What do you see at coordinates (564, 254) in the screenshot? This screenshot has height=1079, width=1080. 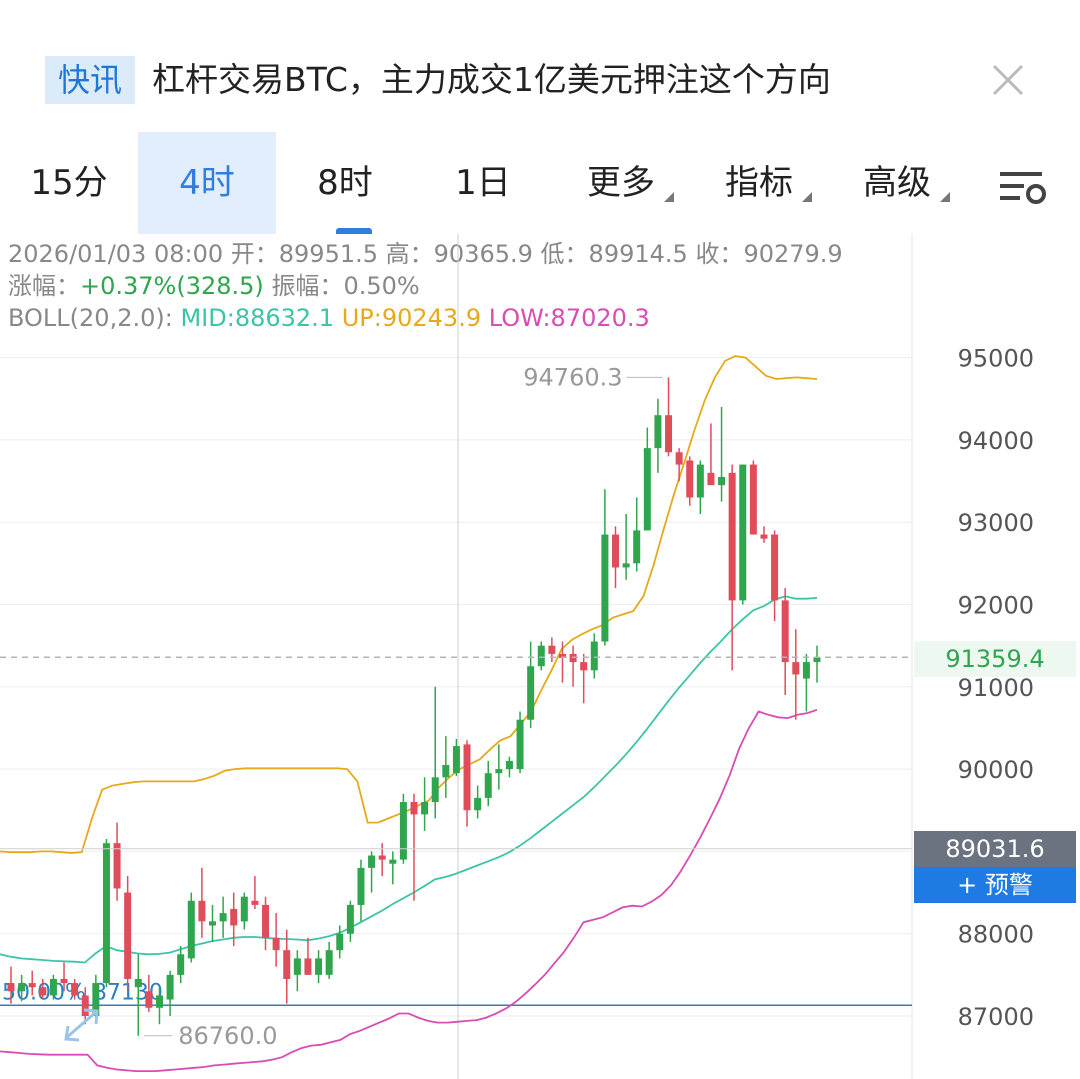 I see `ohlc-low-label: 低：` at bounding box center [564, 254].